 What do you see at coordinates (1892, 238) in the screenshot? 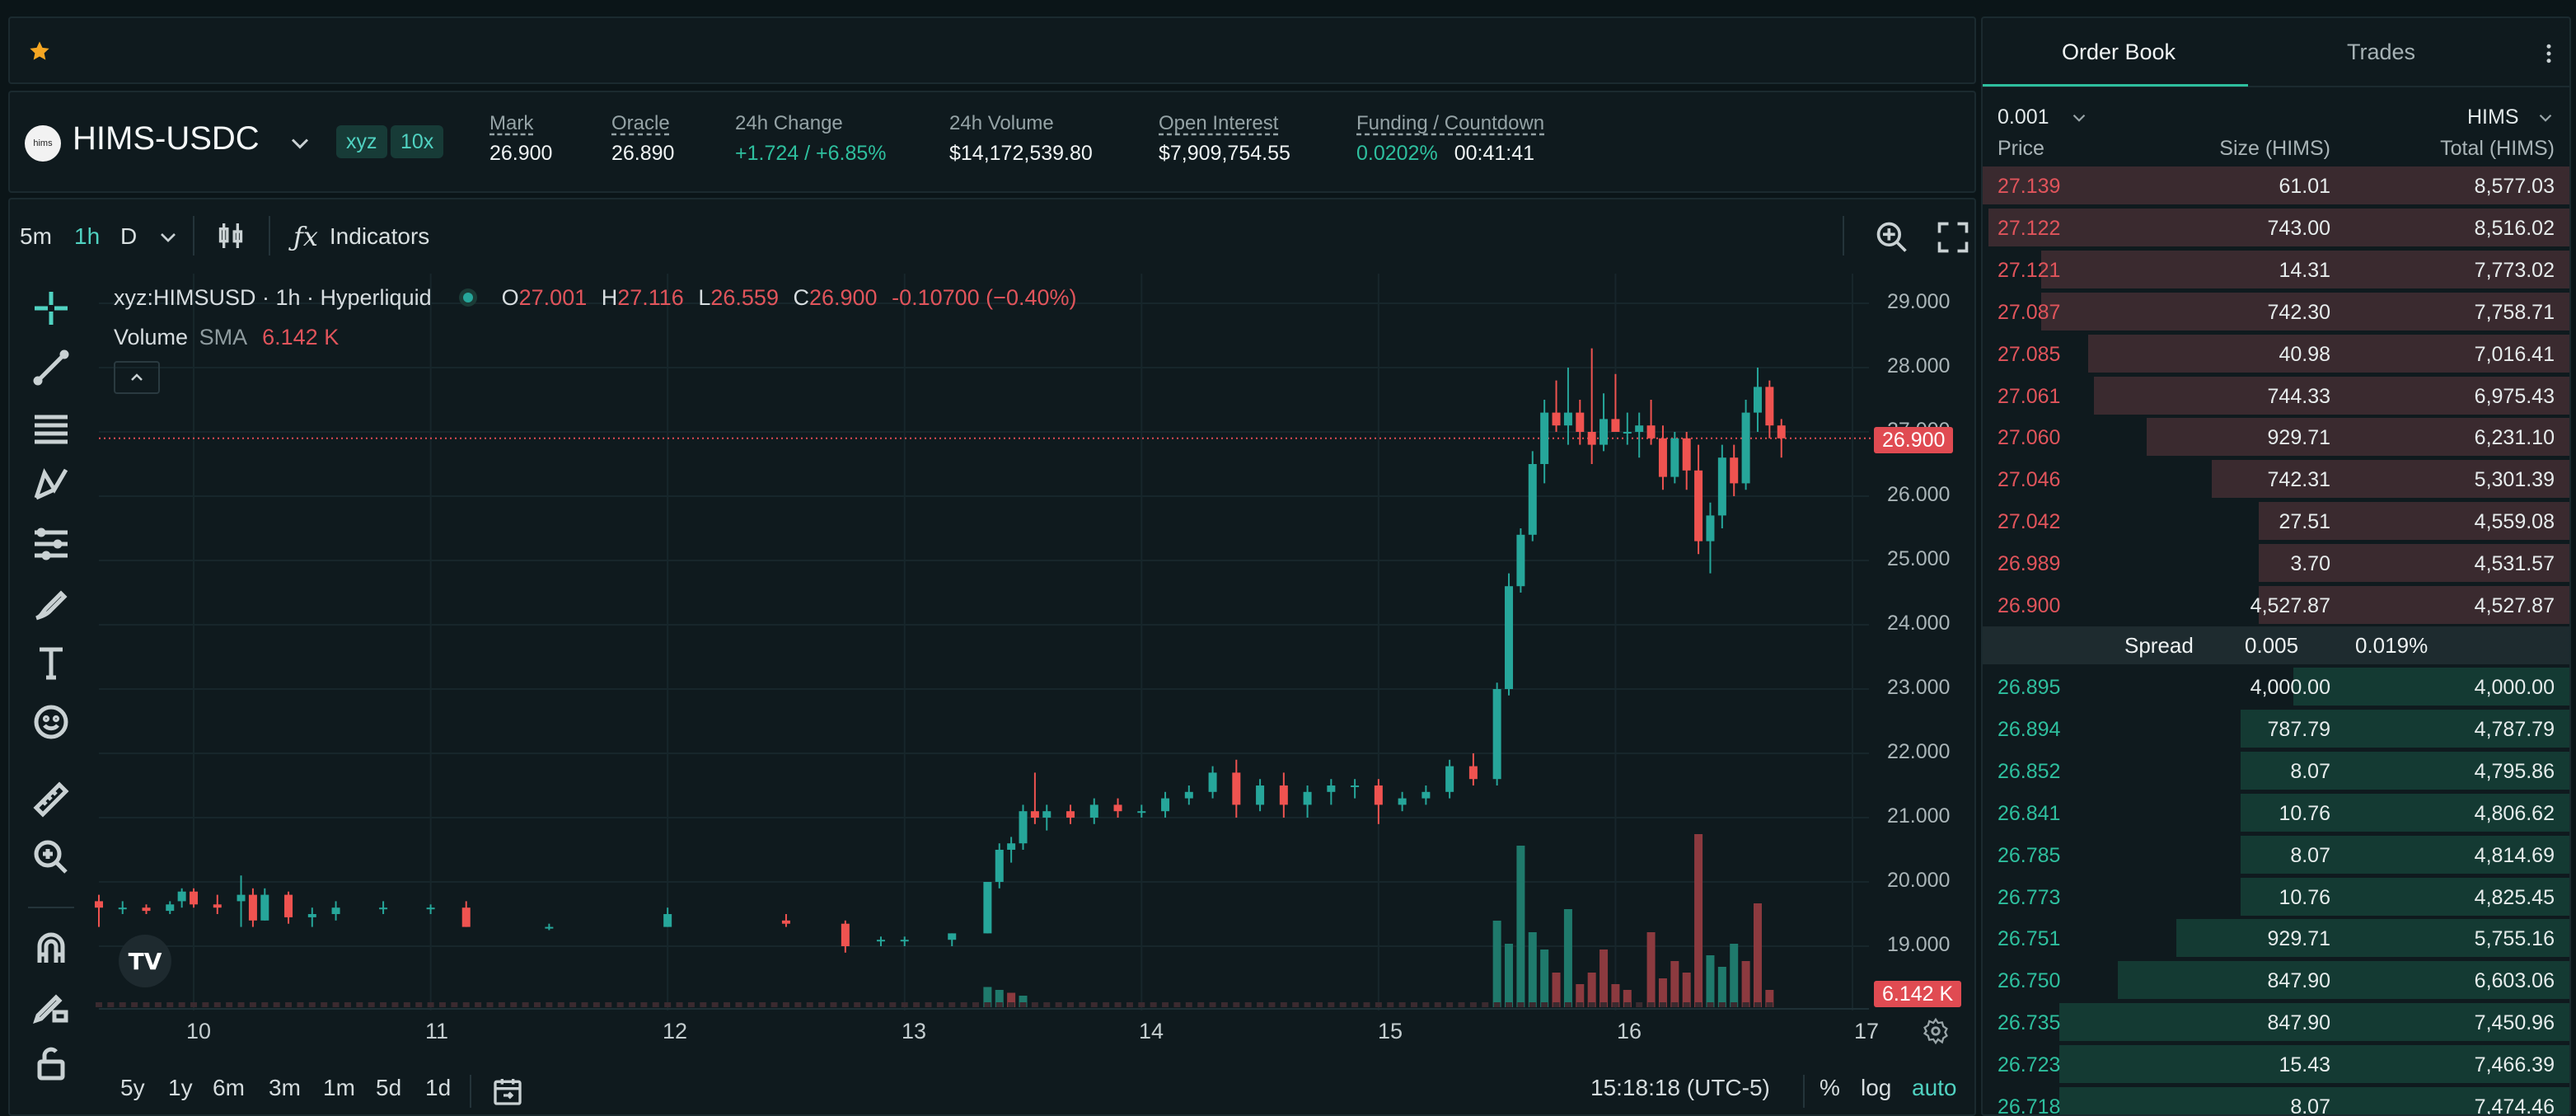
I see `zoom-search-icon` at bounding box center [1892, 238].